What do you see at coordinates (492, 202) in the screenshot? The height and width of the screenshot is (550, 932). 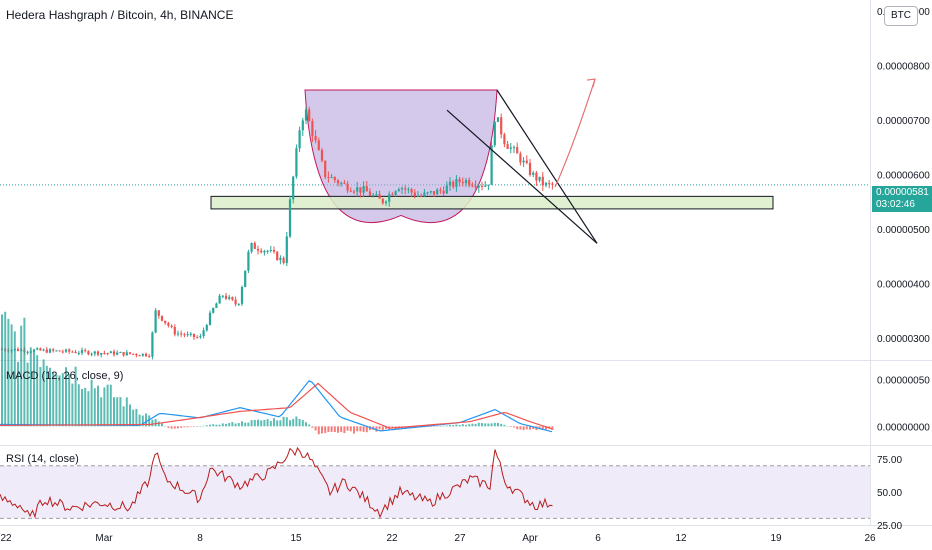 I see `support-zone` at bounding box center [492, 202].